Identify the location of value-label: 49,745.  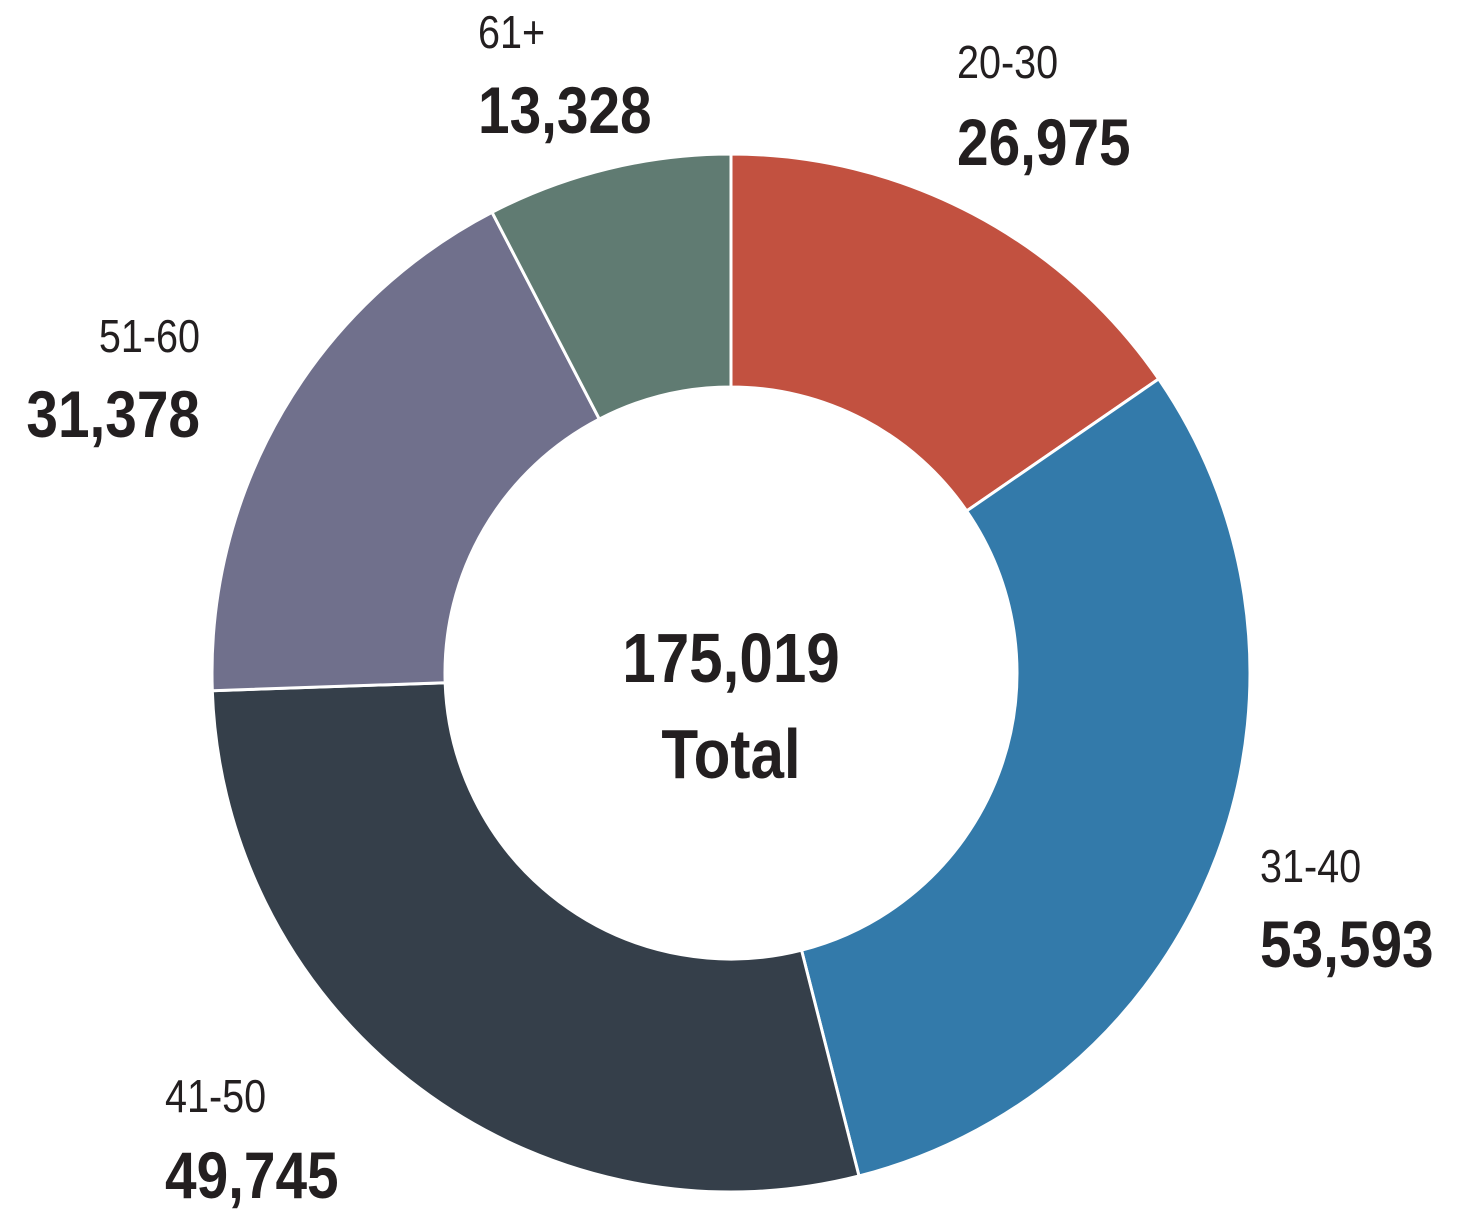
(252, 1176).